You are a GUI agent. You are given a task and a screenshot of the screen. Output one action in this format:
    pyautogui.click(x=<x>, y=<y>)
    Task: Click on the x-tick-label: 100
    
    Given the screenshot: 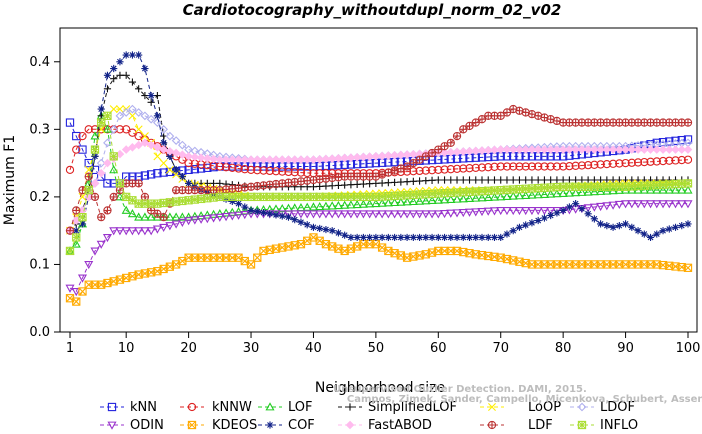 What is the action you would take?
    pyautogui.click(x=688, y=348)
    